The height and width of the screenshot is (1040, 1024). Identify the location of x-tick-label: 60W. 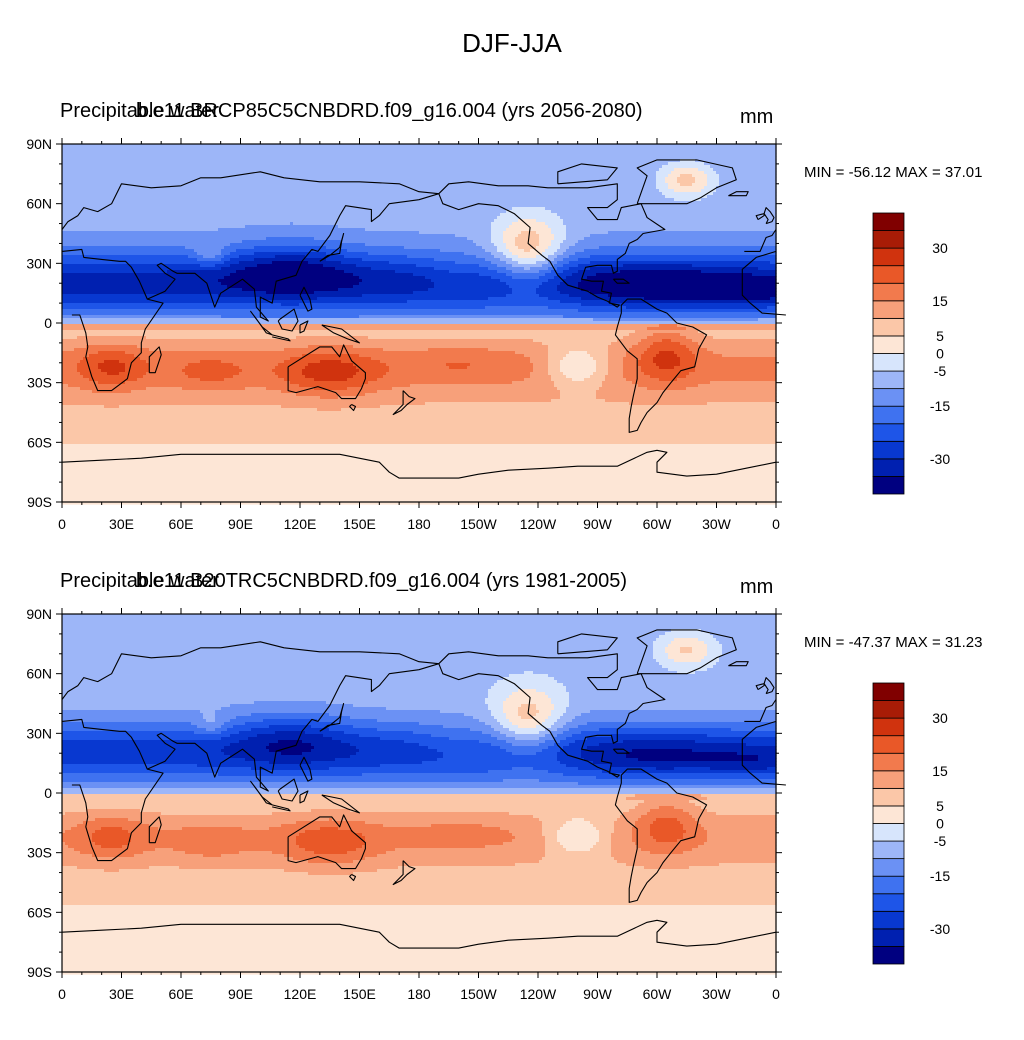
(658, 524).